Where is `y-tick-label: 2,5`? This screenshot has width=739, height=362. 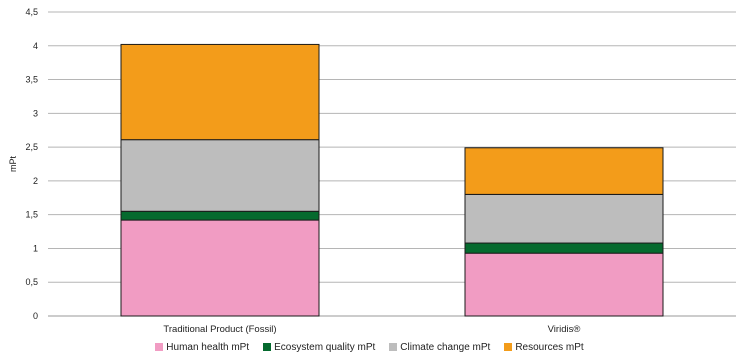
y-tick-label: 2,5 is located at coordinates (31, 147).